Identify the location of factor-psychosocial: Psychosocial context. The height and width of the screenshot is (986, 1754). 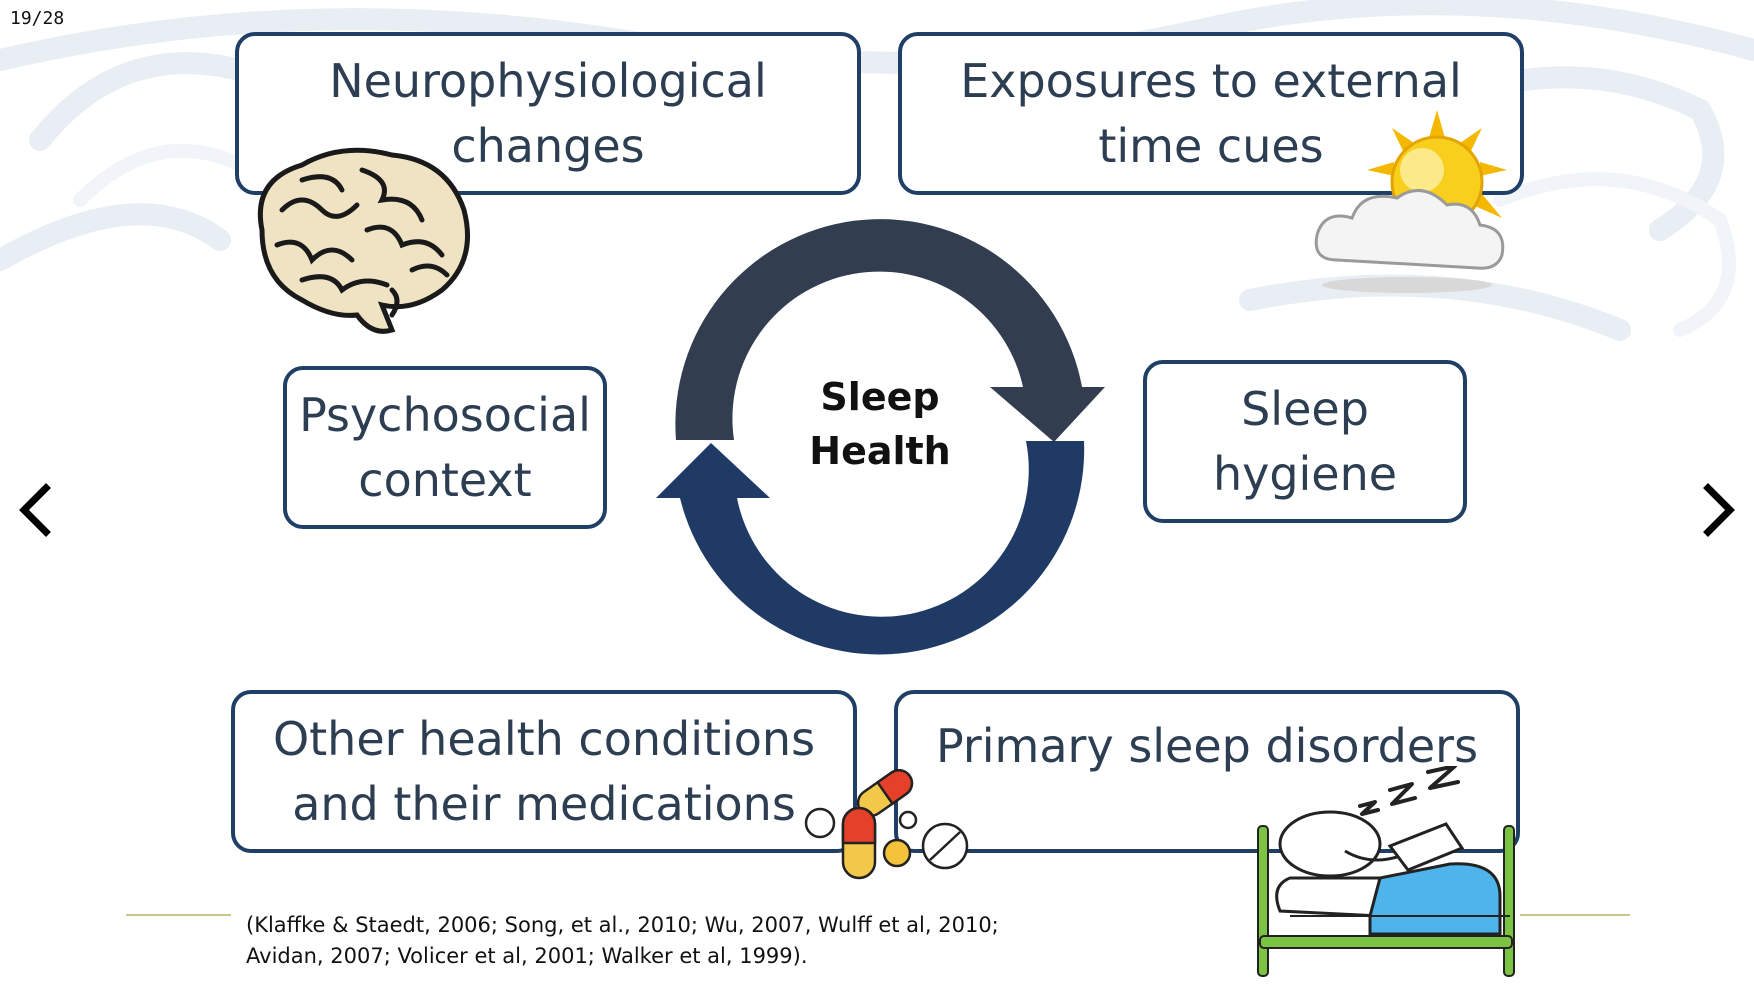
(445, 447).